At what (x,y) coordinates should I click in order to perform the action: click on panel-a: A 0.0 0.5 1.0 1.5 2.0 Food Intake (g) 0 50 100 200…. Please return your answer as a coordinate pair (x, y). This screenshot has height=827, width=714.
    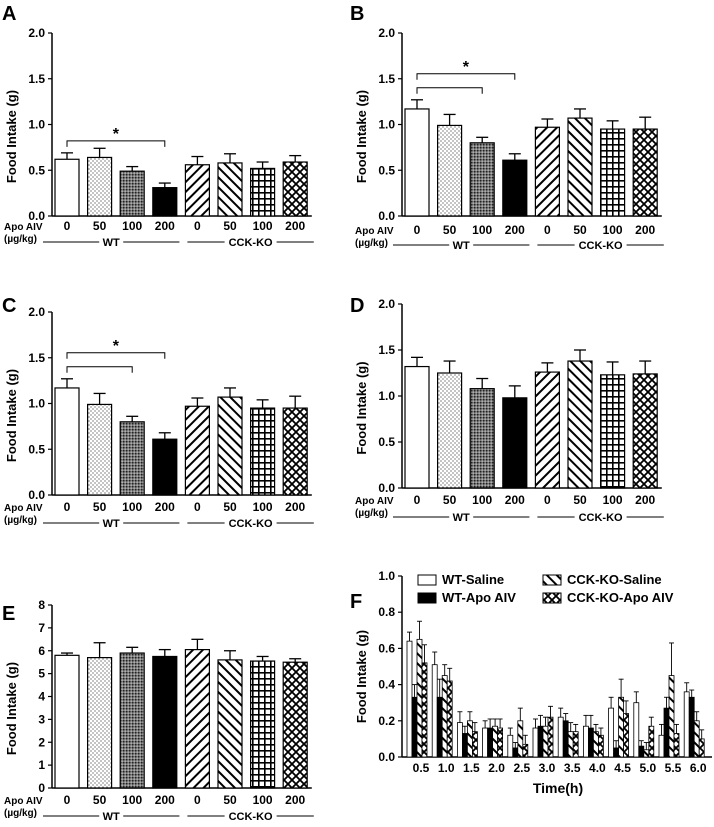
    Looking at the image, I should click on (158, 126).